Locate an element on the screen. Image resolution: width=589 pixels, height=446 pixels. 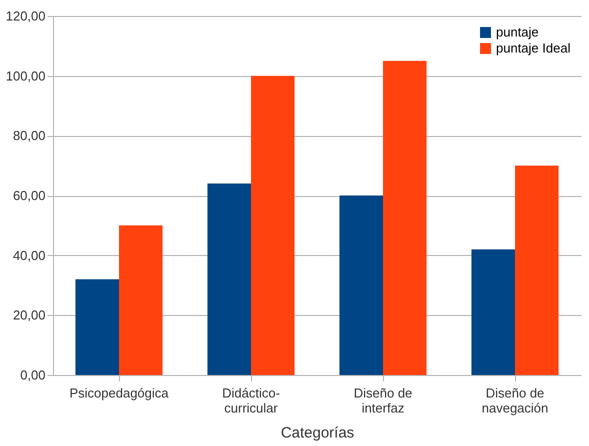
y-tick-label: 40,00 is located at coordinates (29, 255).